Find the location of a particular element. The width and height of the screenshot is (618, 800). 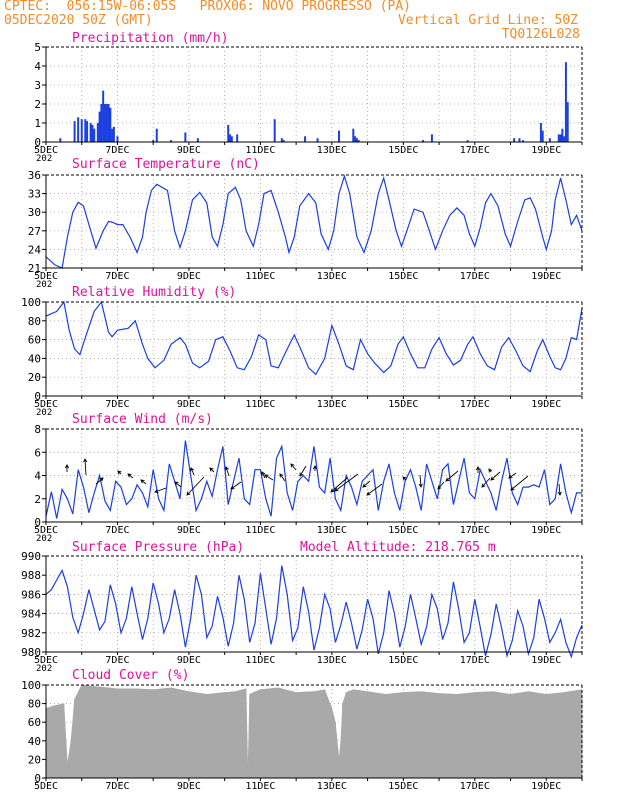

y-tick-label: 30 is located at coordinates (34, 212).